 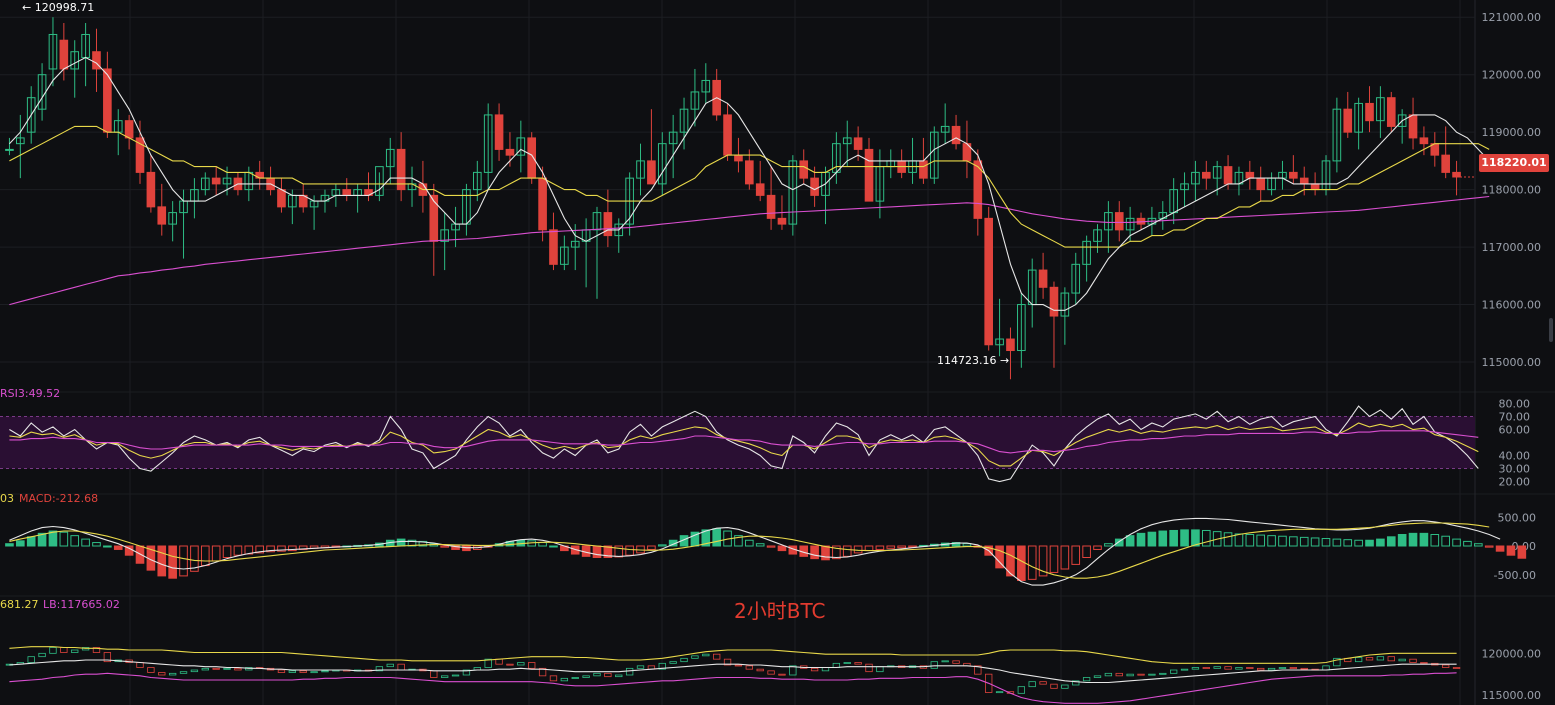 What do you see at coordinates (19, 604) in the screenshot?
I see `boll-prefix: 681.27` at bounding box center [19, 604].